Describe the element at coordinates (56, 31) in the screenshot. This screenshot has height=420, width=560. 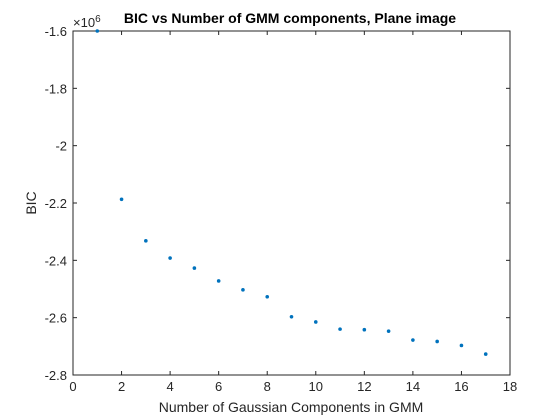
I see `y-tick-label: -1.6` at that location.